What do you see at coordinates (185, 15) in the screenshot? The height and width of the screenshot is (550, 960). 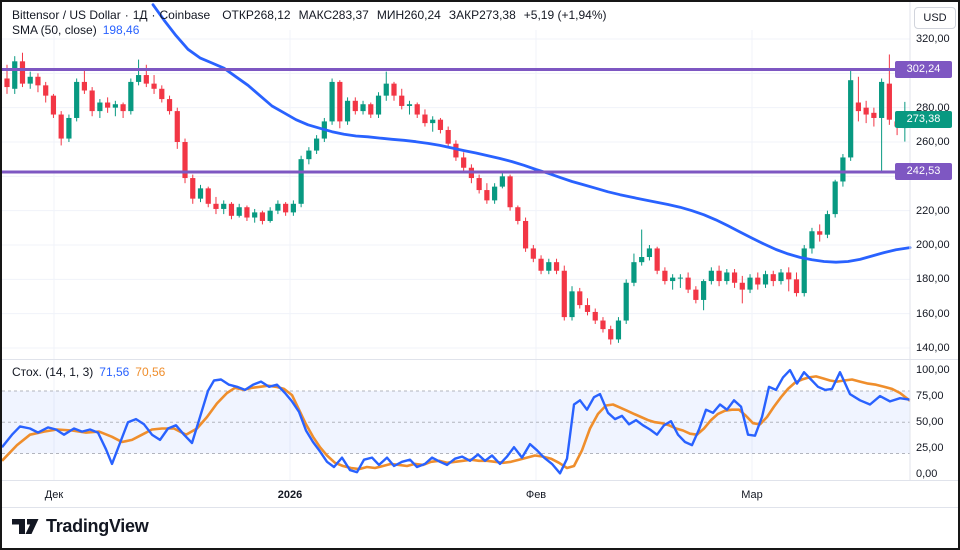 I see `exchange-label: Coinbase` at bounding box center [185, 15].